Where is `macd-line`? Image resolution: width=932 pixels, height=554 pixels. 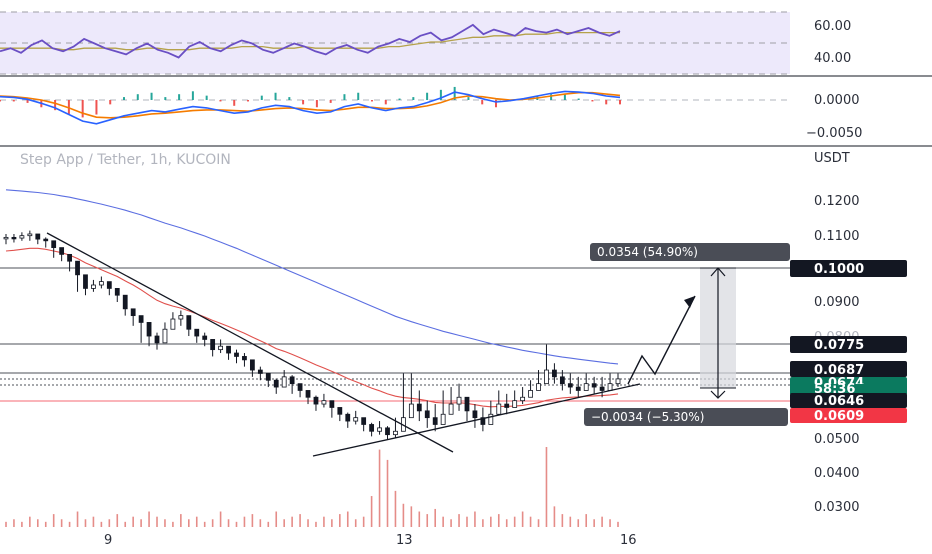
macd-line is located at coordinates (310, 107).